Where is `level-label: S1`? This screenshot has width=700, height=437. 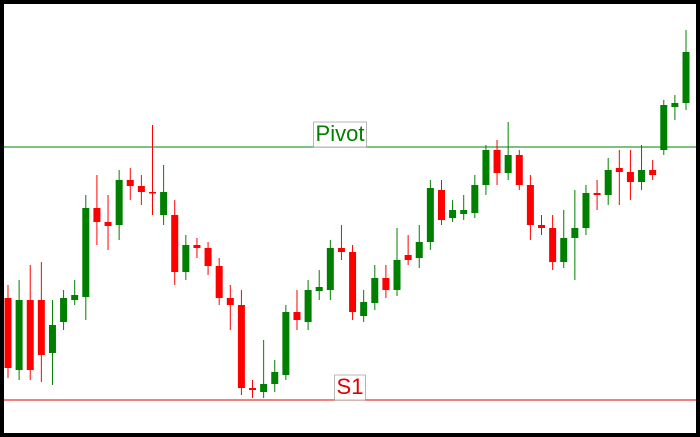 level-label: S1 is located at coordinates (350, 386).